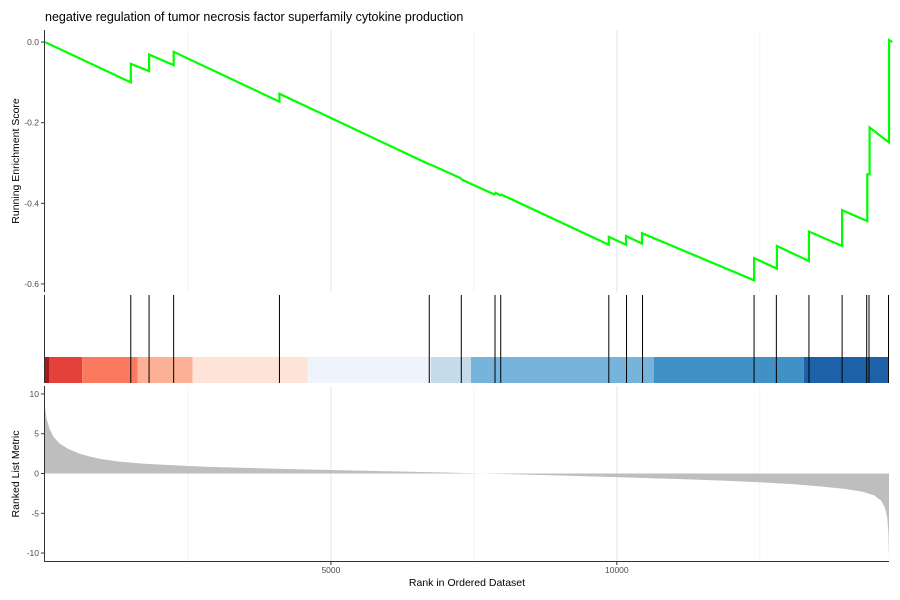 This screenshot has width=900, height=600. I want to click on x-axis-label: Rank in Ordered Dataset, so click(467, 583).